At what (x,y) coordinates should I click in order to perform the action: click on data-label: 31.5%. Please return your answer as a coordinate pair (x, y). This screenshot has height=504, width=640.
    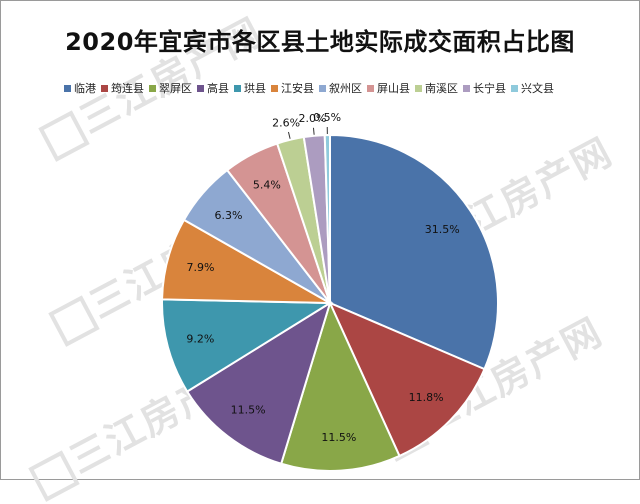
    Looking at the image, I should click on (442, 229).